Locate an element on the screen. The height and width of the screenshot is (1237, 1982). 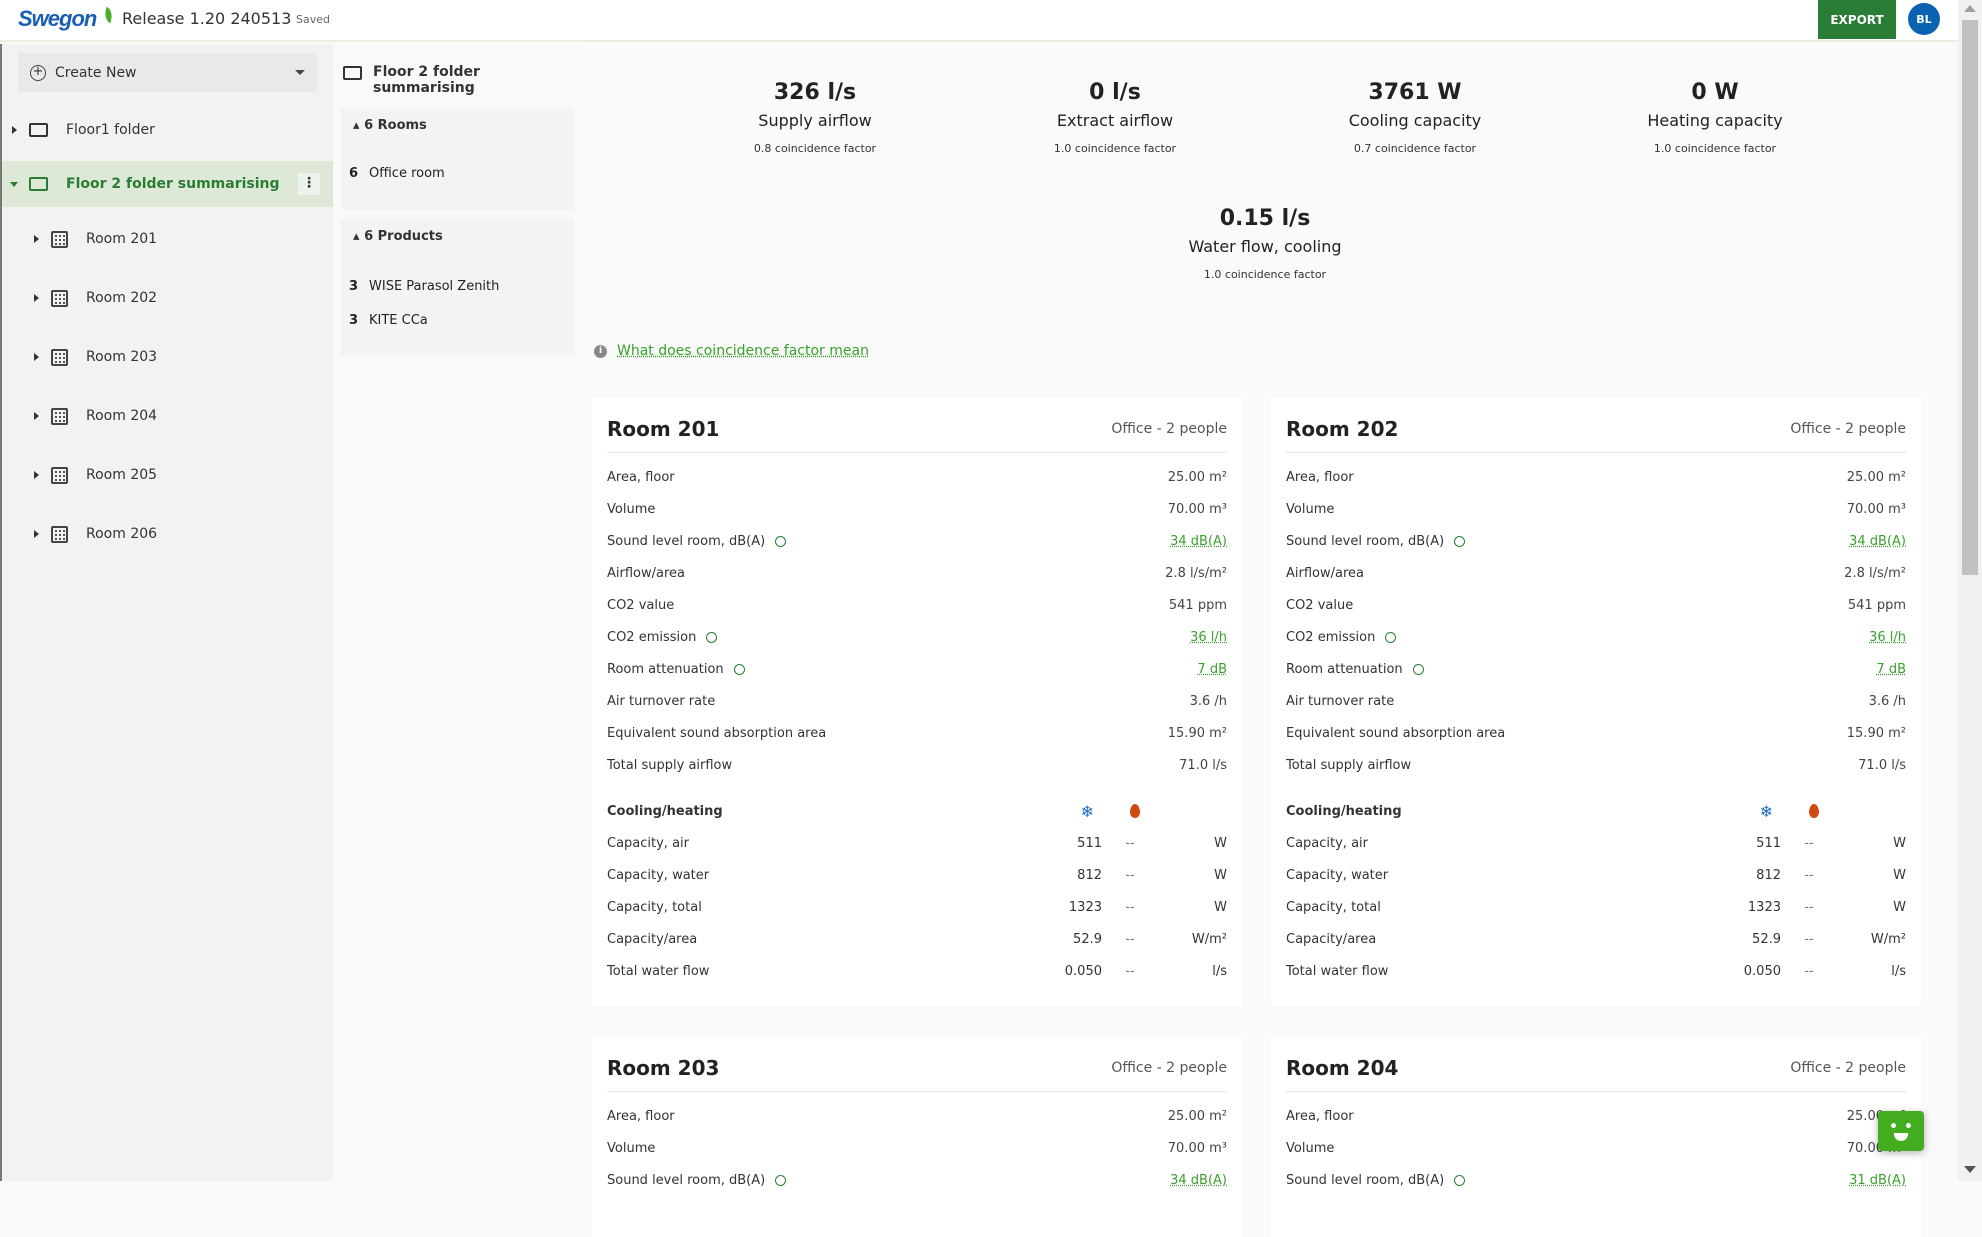
property-label: Sound level room, dB(A) is located at coordinates (686, 541).